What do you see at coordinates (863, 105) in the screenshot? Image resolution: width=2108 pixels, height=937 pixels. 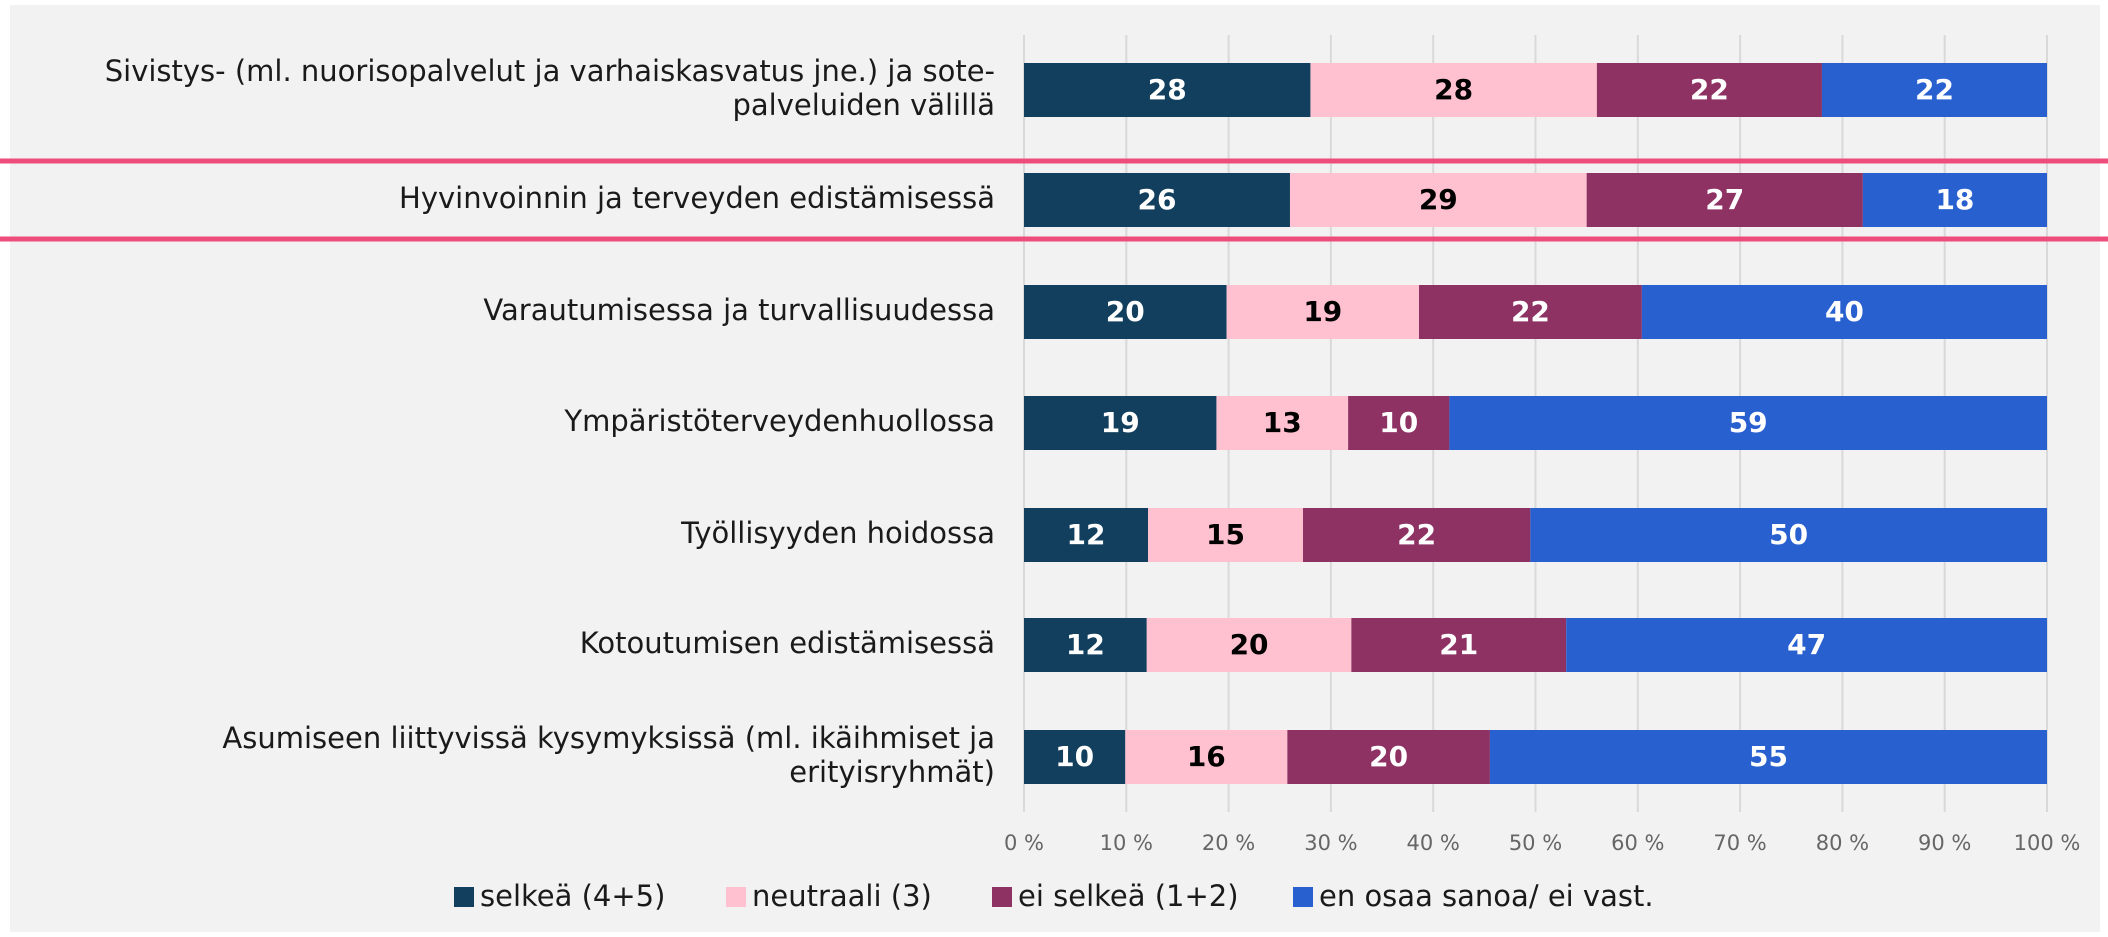 I see `category-label: palveluiden välillä` at bounding box center [863, 105].